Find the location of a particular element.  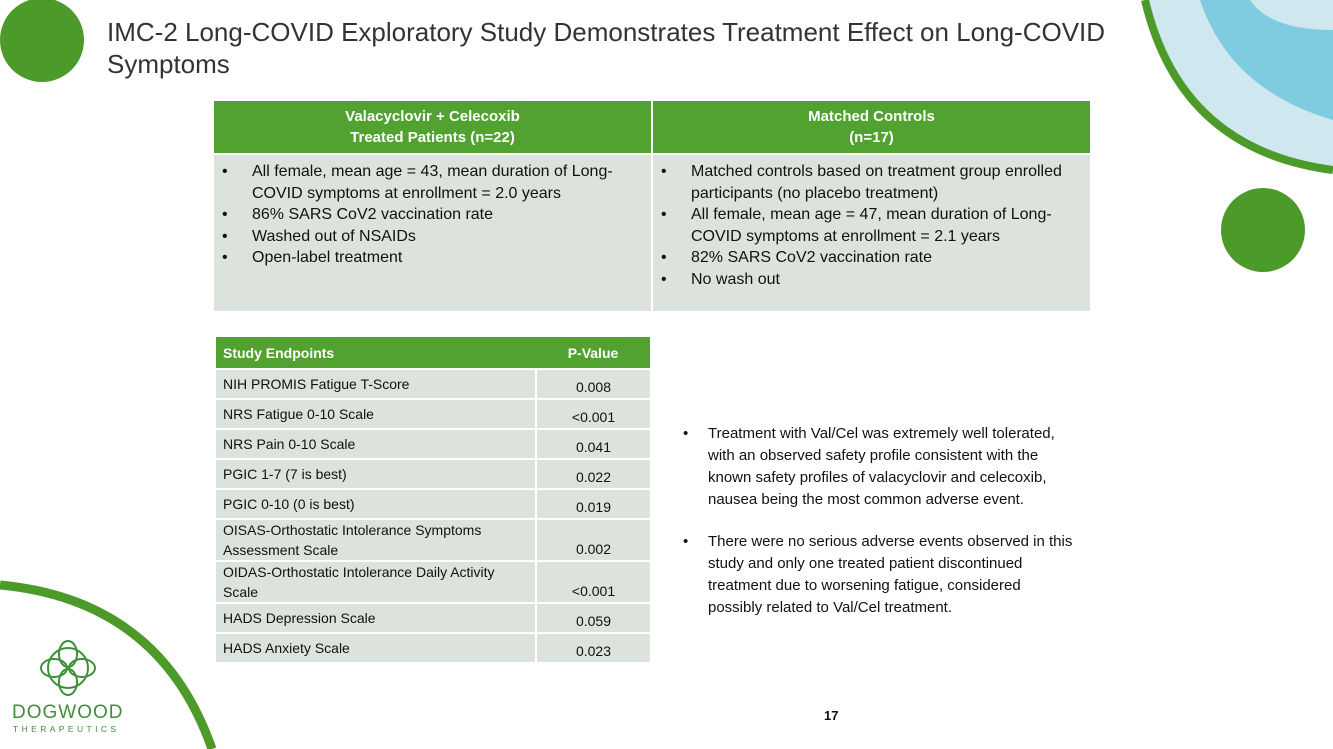

header-row: Study Endpoints P-Value is located at coordinates (433, 353).